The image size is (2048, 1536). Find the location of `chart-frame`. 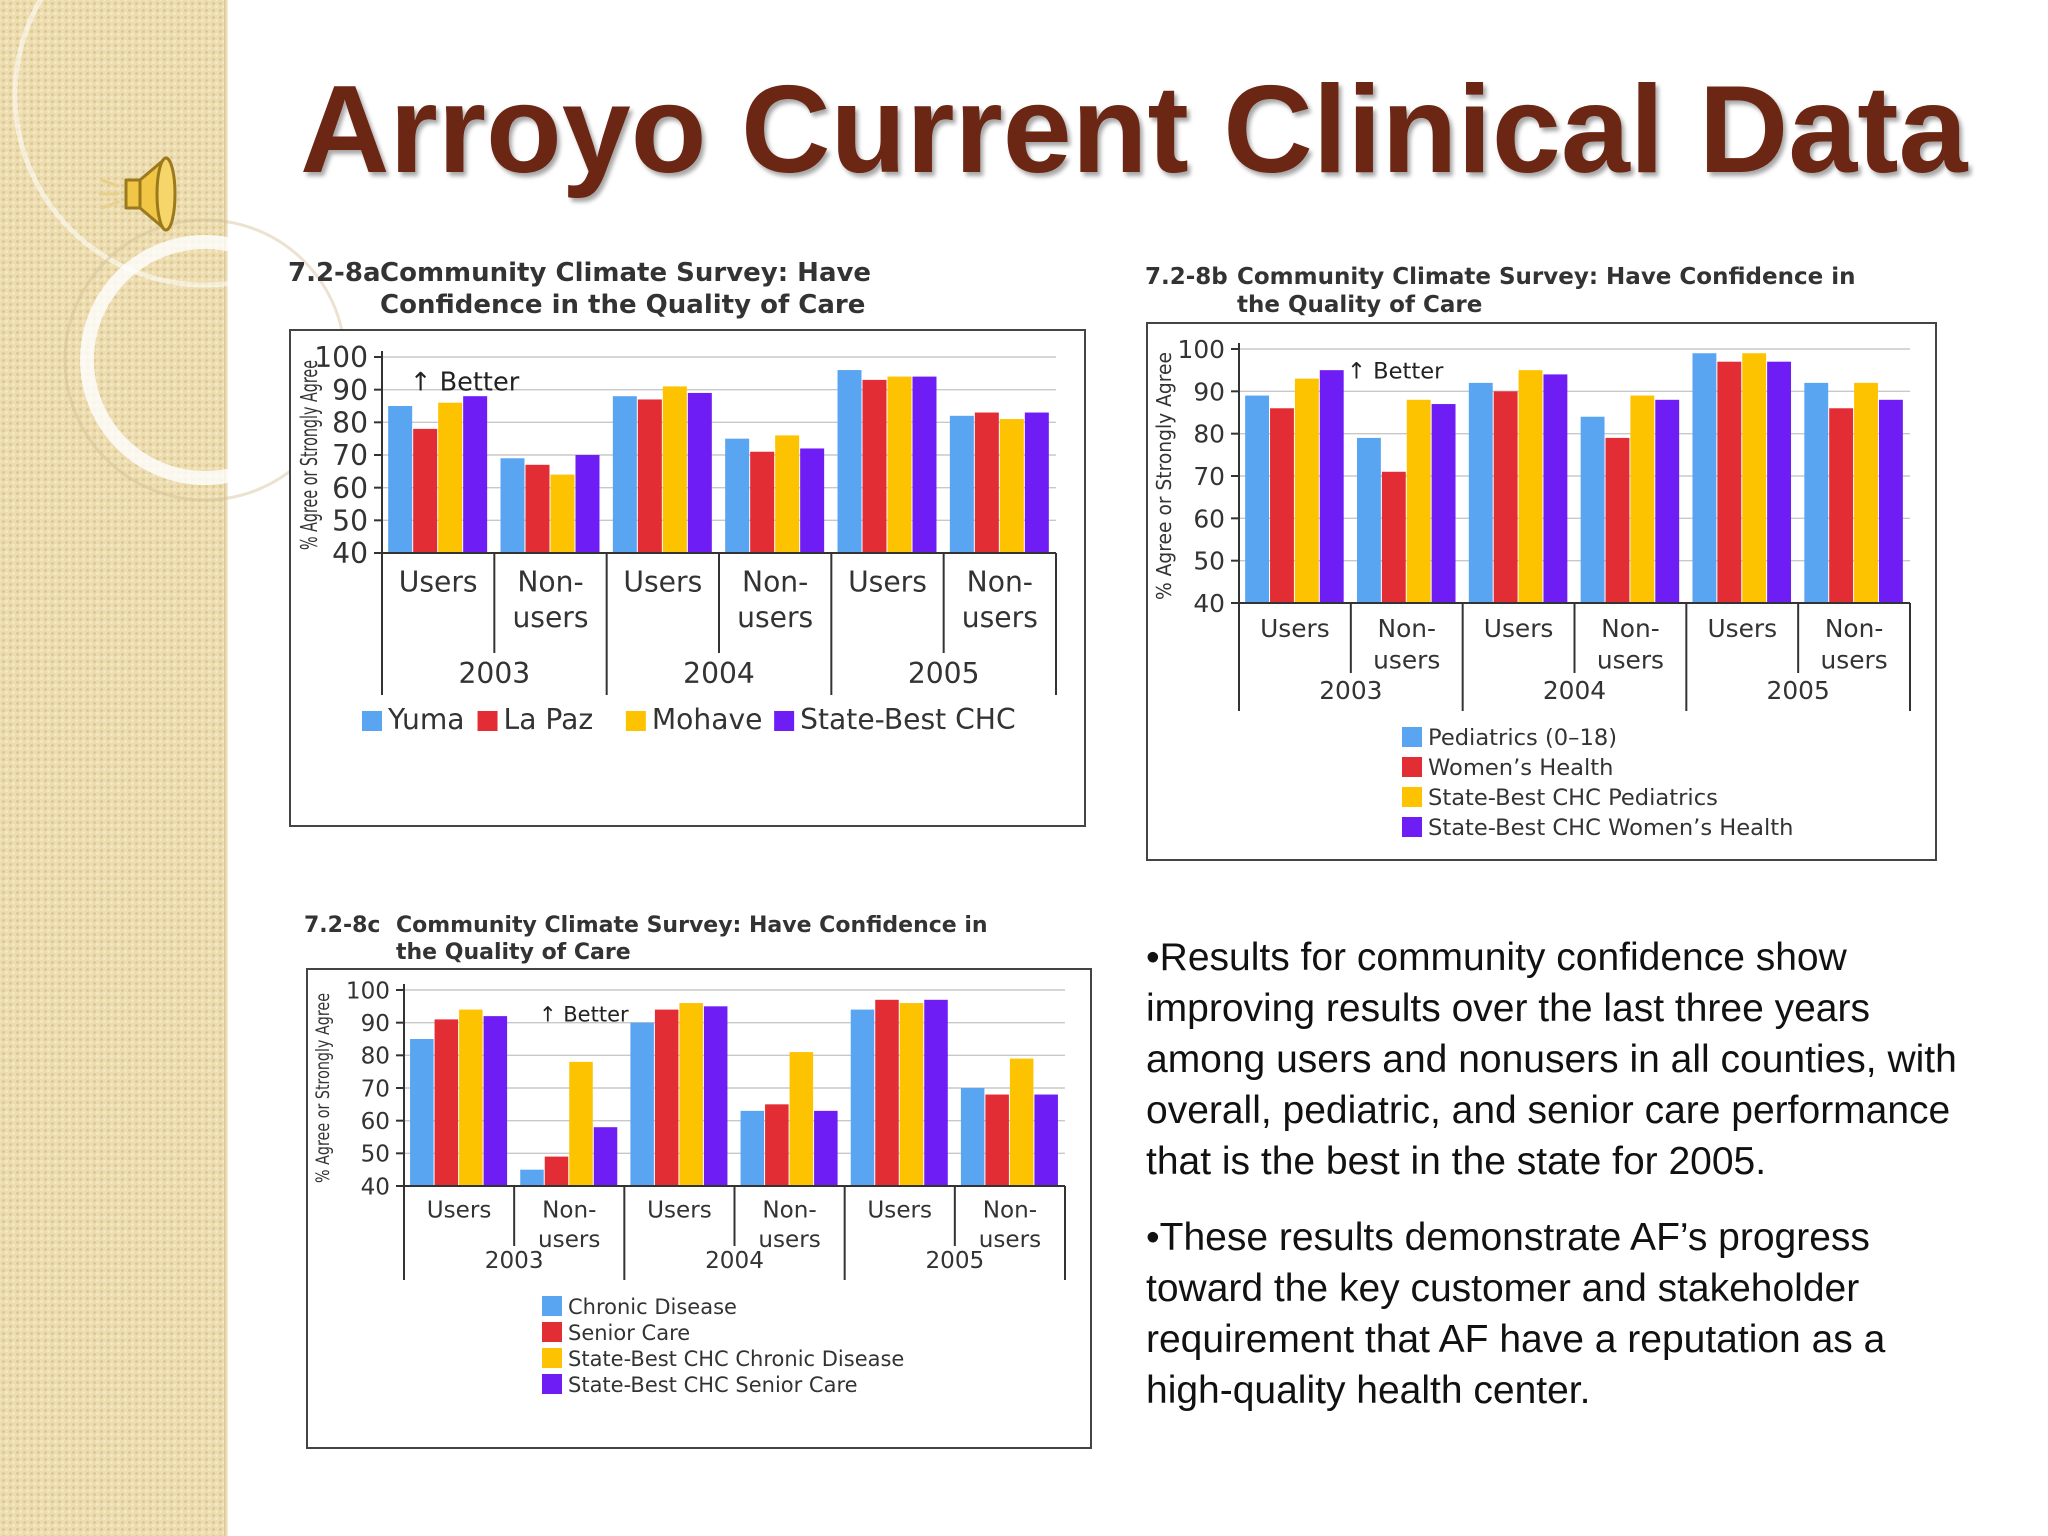

chart-frame is located at coordinates (687, 578).